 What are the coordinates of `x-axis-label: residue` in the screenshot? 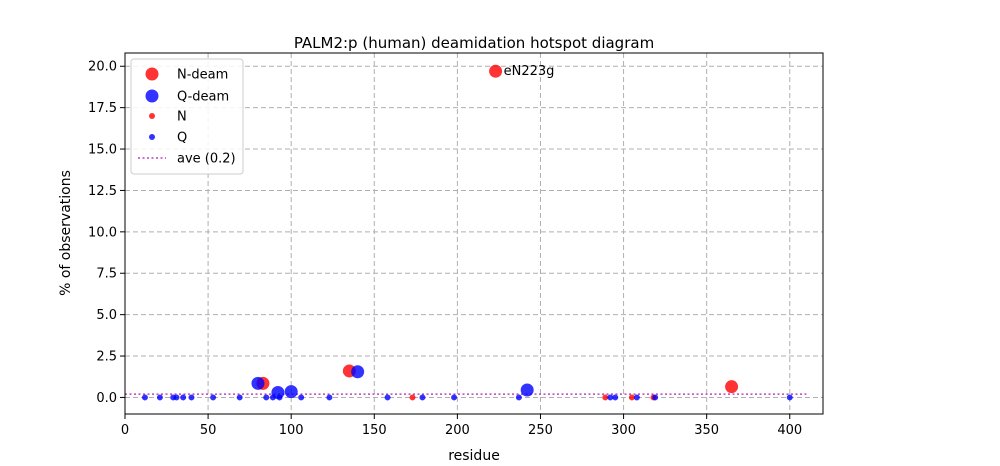 It's located at (474, 456).